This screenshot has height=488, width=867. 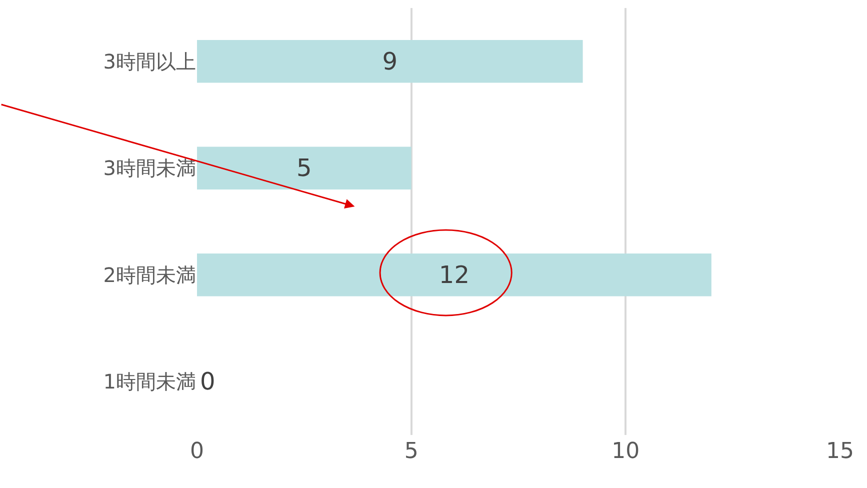 I want to click on x-tick-label: 5, so click(x=411, y=451).